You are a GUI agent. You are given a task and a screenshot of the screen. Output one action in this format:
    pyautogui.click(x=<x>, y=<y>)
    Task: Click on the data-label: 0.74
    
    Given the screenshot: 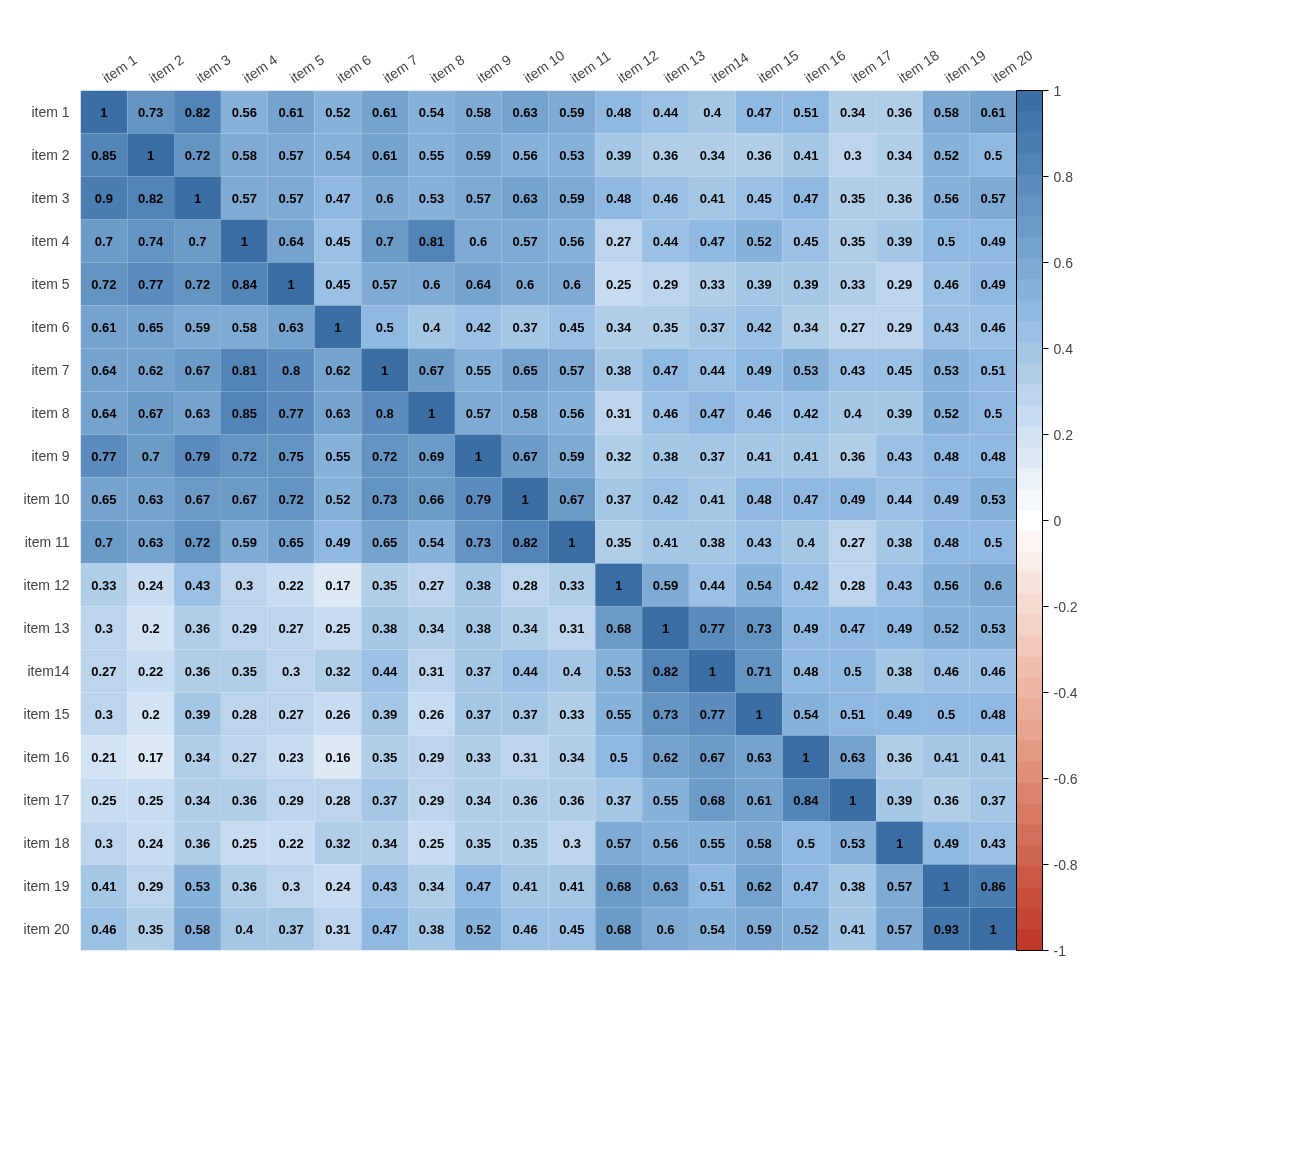 What is the action you would take?
    pyautogui.click(x=151, y=241)
    